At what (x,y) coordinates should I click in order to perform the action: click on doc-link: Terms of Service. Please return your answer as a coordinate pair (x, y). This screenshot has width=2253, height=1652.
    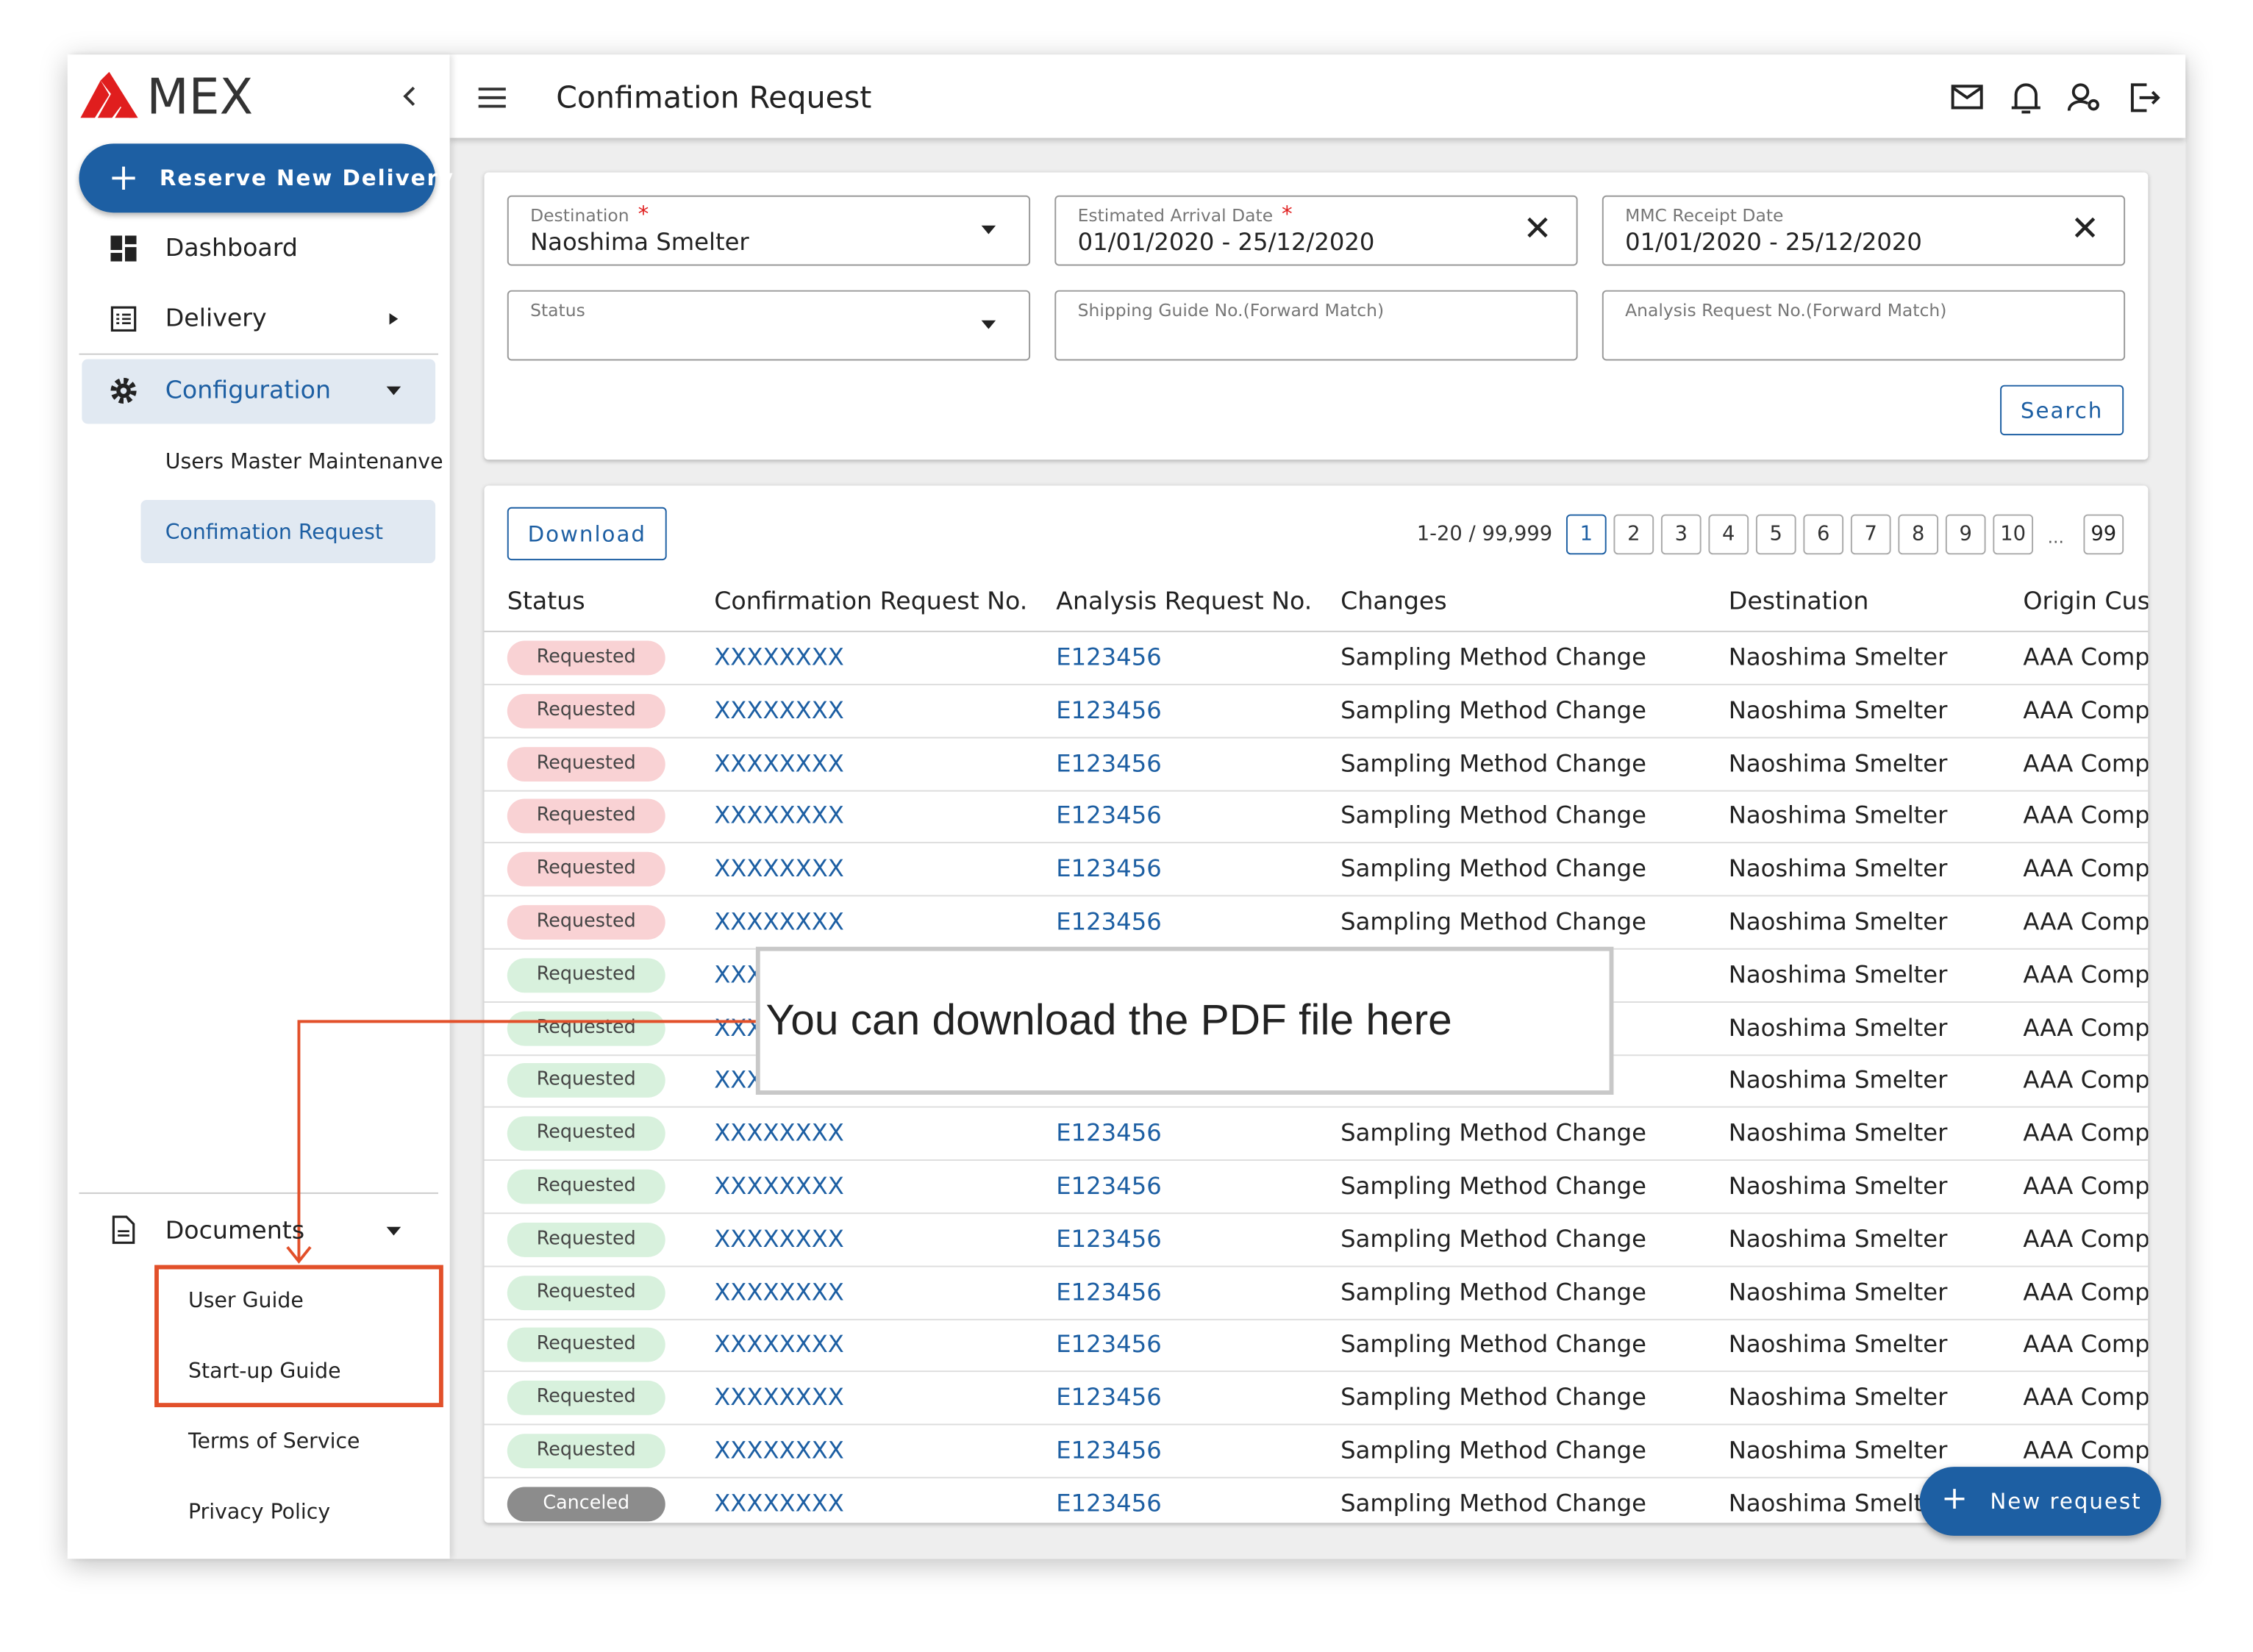
    Looking at the image, I should click on (274, 1442).